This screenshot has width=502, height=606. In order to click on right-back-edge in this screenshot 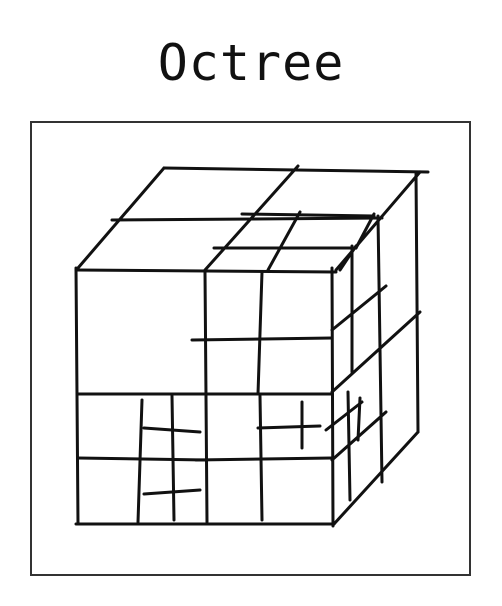, I will do `click(417, 302)`.